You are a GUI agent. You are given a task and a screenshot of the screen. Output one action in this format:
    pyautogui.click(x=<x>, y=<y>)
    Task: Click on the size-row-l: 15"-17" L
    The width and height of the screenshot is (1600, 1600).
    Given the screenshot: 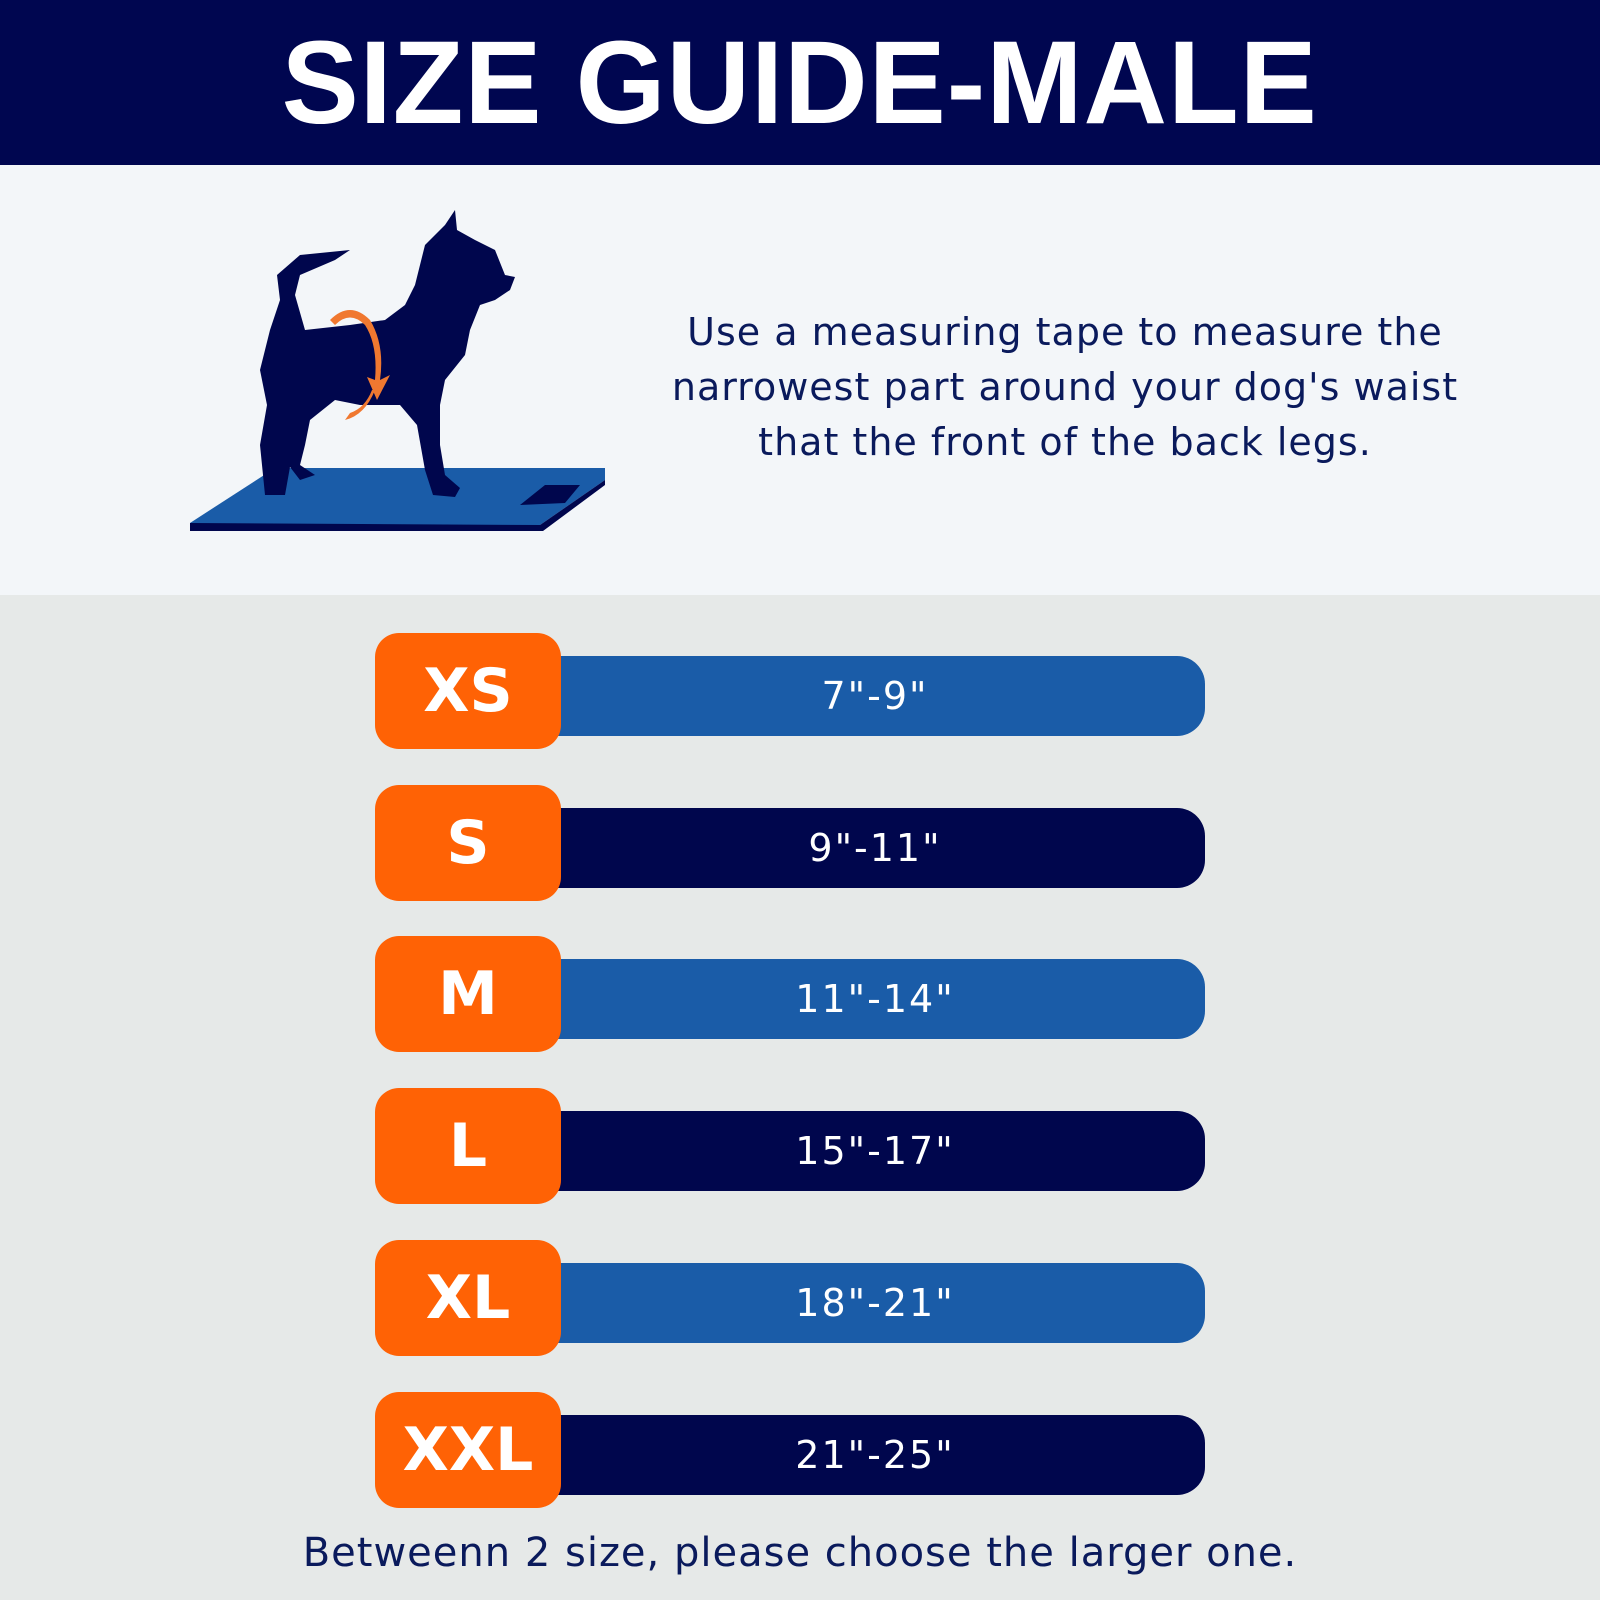 What is the action you would take?
    pyautogui.click(x=790, y=1146)
    